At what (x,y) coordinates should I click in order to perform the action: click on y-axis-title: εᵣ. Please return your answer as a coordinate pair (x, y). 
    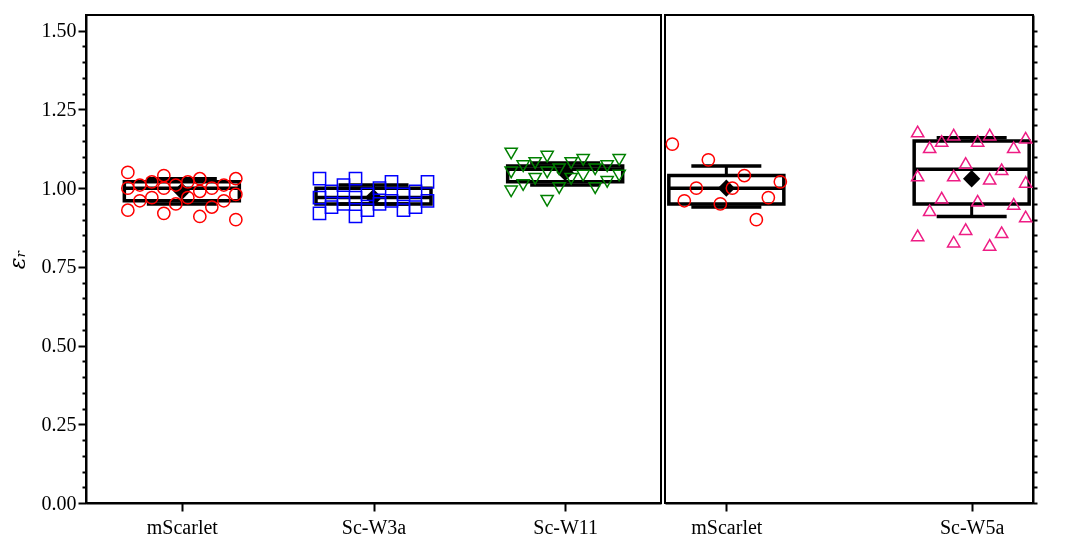
    Looking at the image, I should click on (17, 259).